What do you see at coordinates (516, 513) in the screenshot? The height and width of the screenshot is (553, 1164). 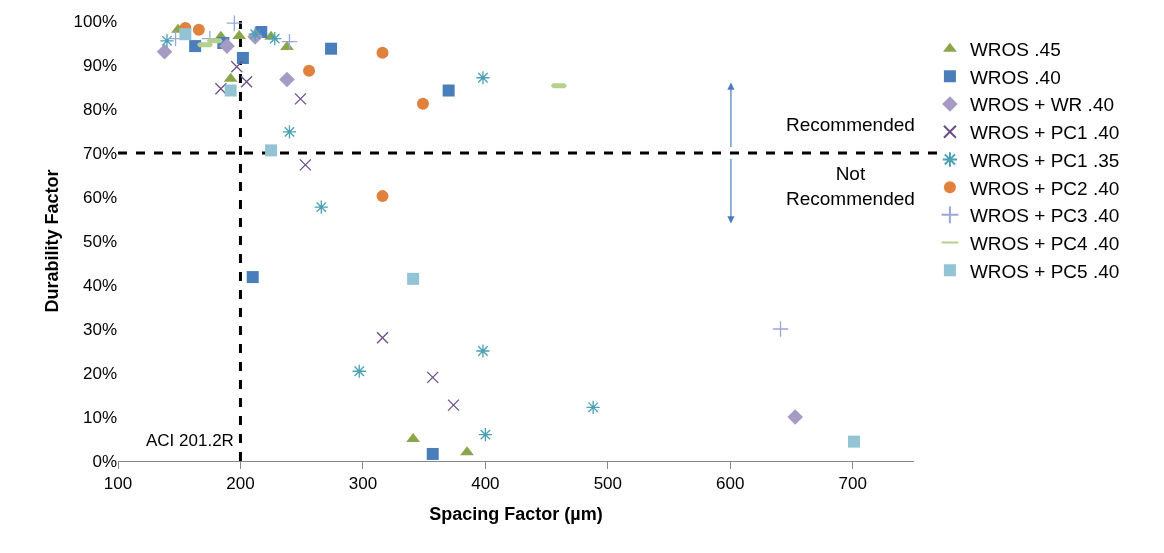 I see `x-axis-title: Spacing Factor (µm)` at bounding box center [516, 513].